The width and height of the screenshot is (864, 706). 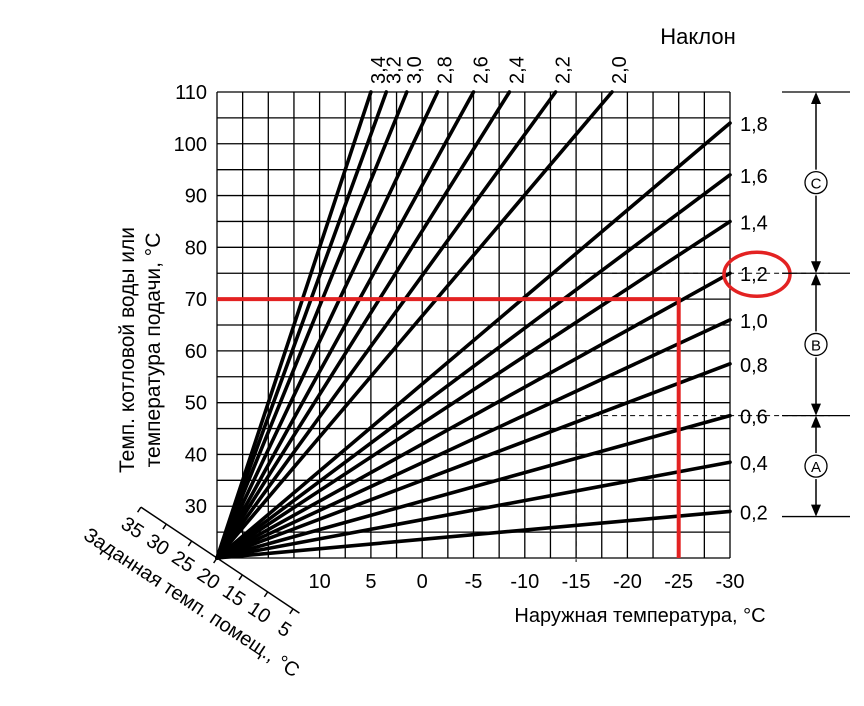 What do you see at coordinates (220, 560) in the screenshot?
I see `room-axis-line` at bounding box center [220, 560].